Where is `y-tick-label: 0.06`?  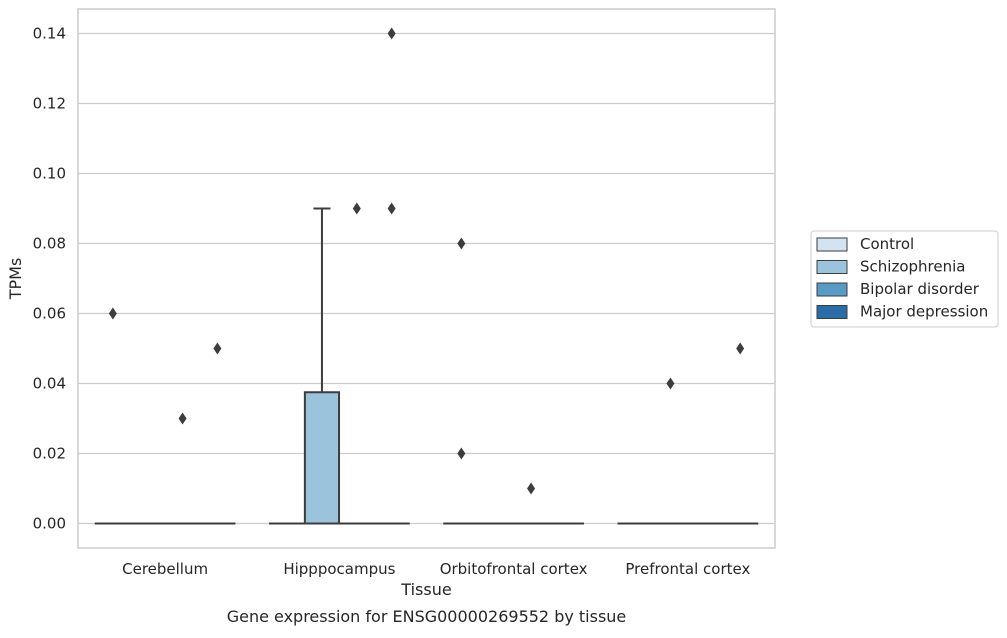
y-tick-label: 0.06 is located at coordinates (49, 314).